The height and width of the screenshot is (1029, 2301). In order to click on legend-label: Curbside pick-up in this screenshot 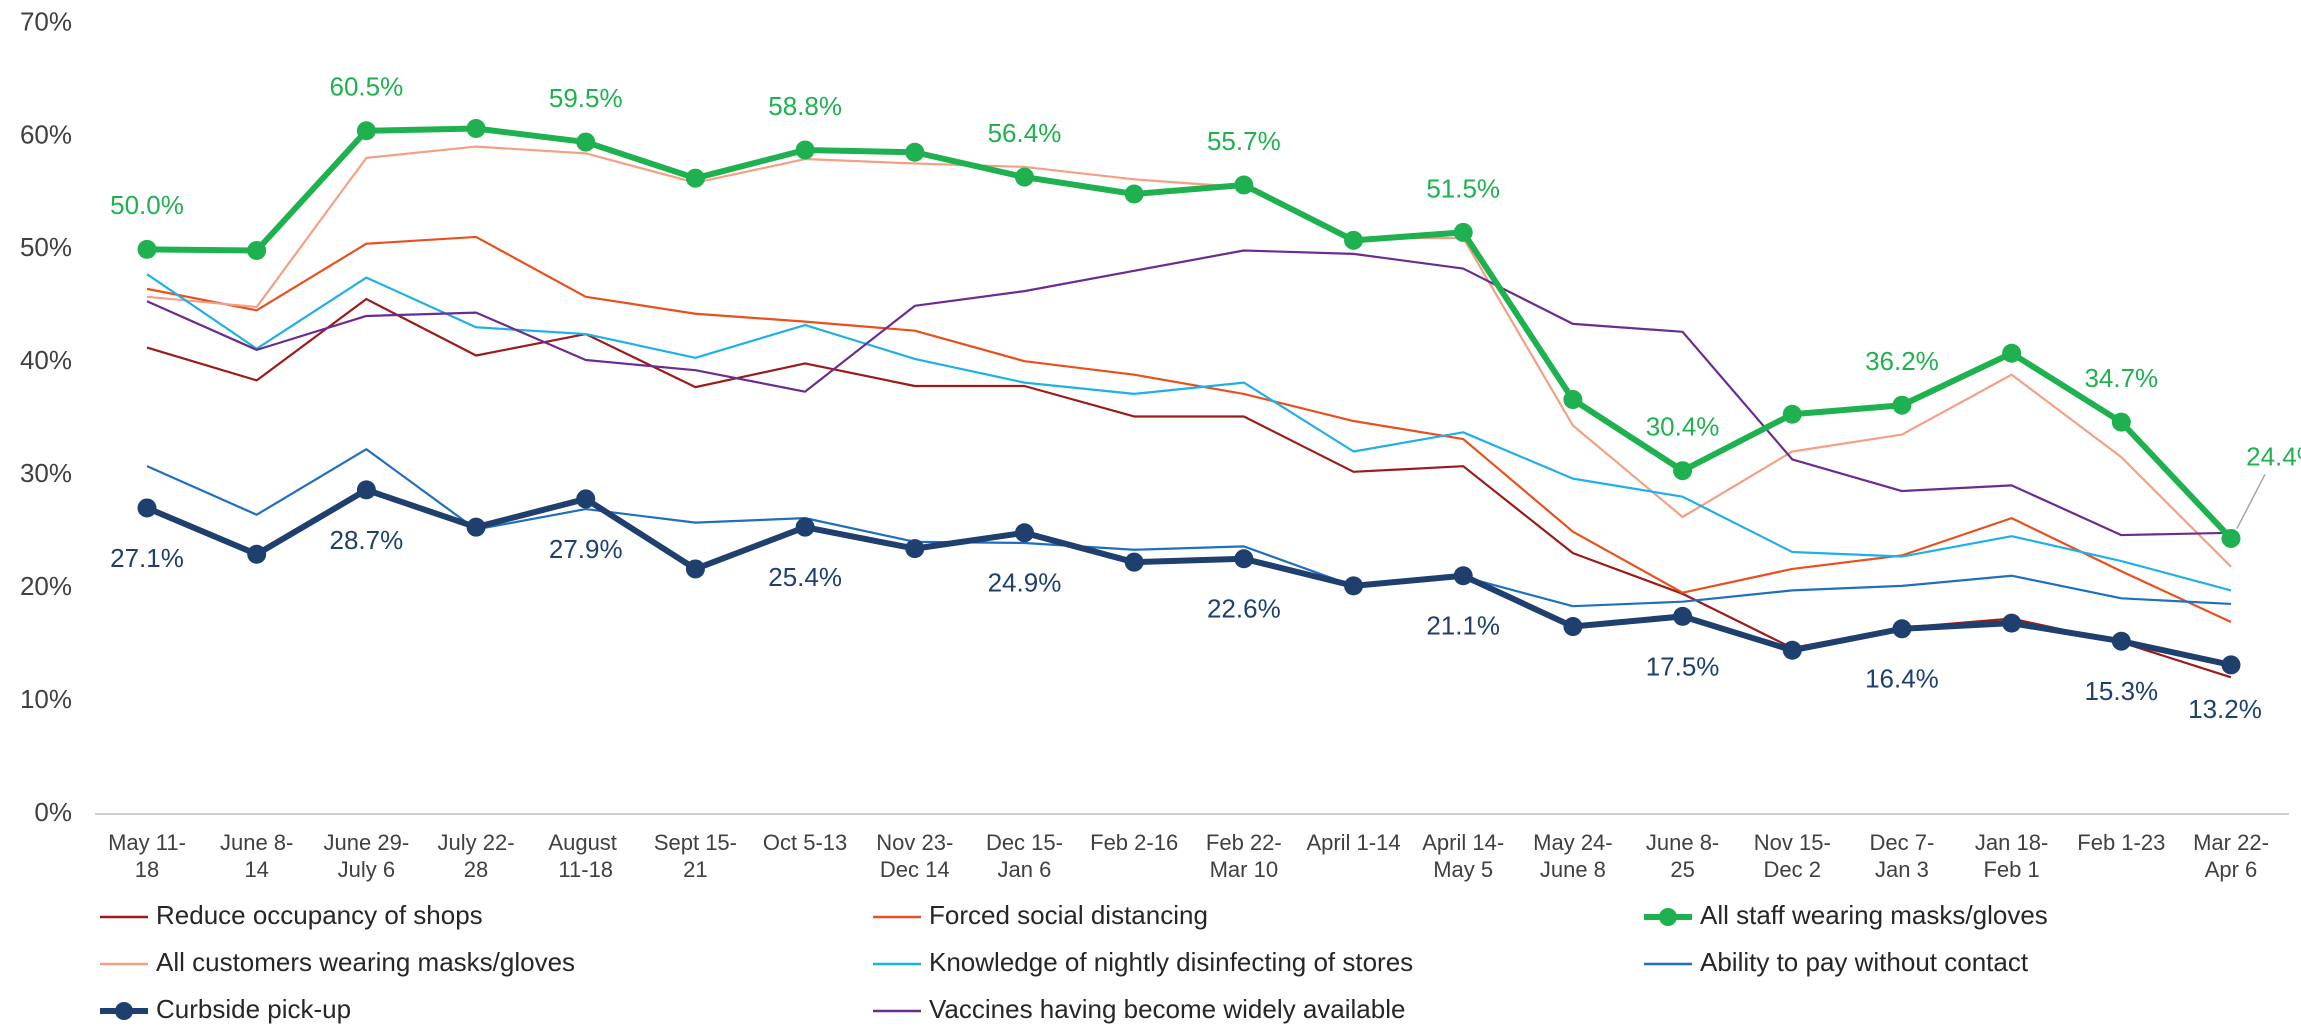, I will do `click(253, 1009)`.